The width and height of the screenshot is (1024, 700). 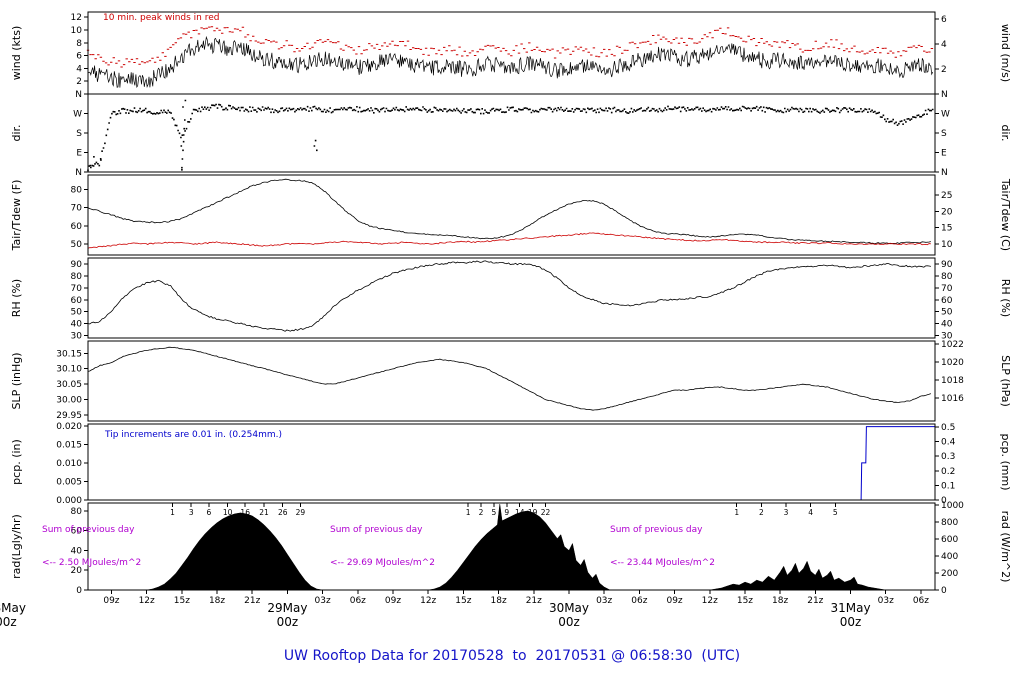 What do you see at coordinates (69, 385) in the screenshot?
I see `y-axis-tick-label: 30.05` at bounding box center [69, 385].